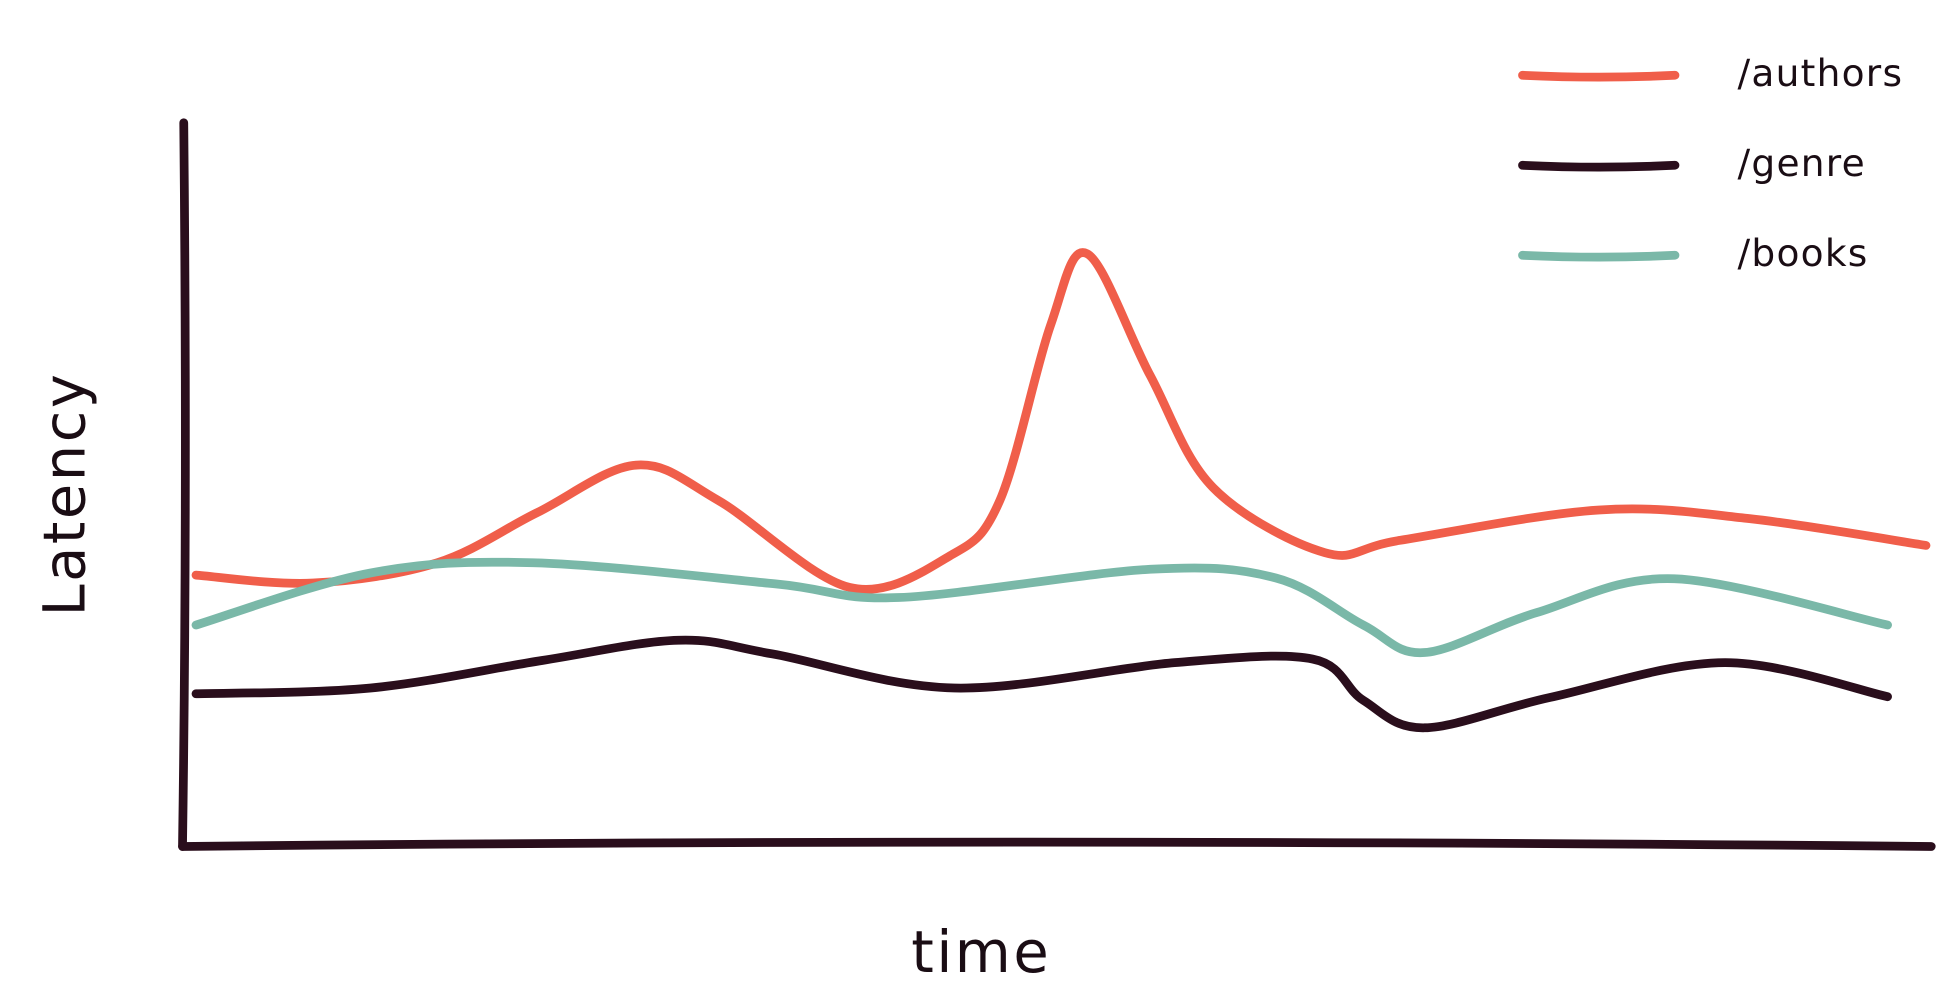 Image resolution: width=1950 pixels, height=1008 pixels. What do you see at coordinates (1802, 163) in the screenshot?
I see `legend-label: /genre` at bounding box center [1802, 163].